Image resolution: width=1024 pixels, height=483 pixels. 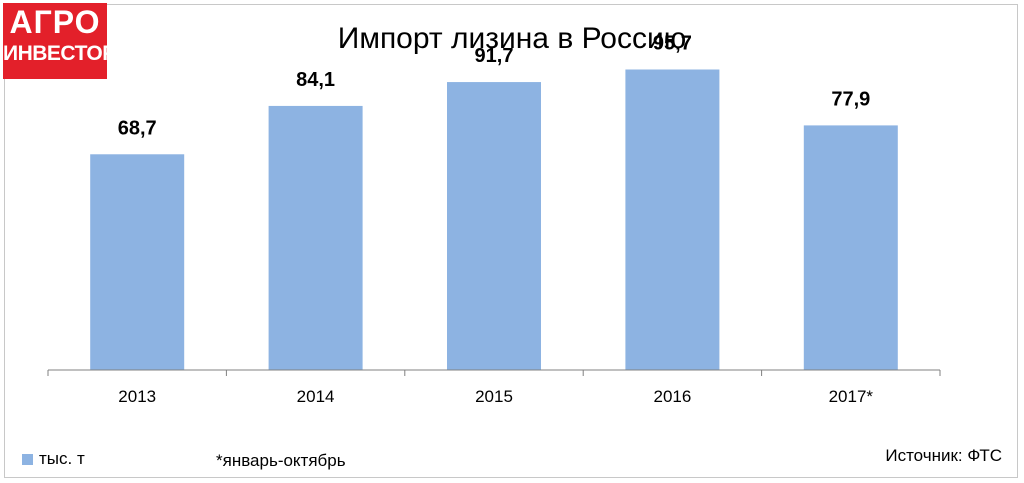 I want to click on bar-2017*, so click(x=850, y=247).